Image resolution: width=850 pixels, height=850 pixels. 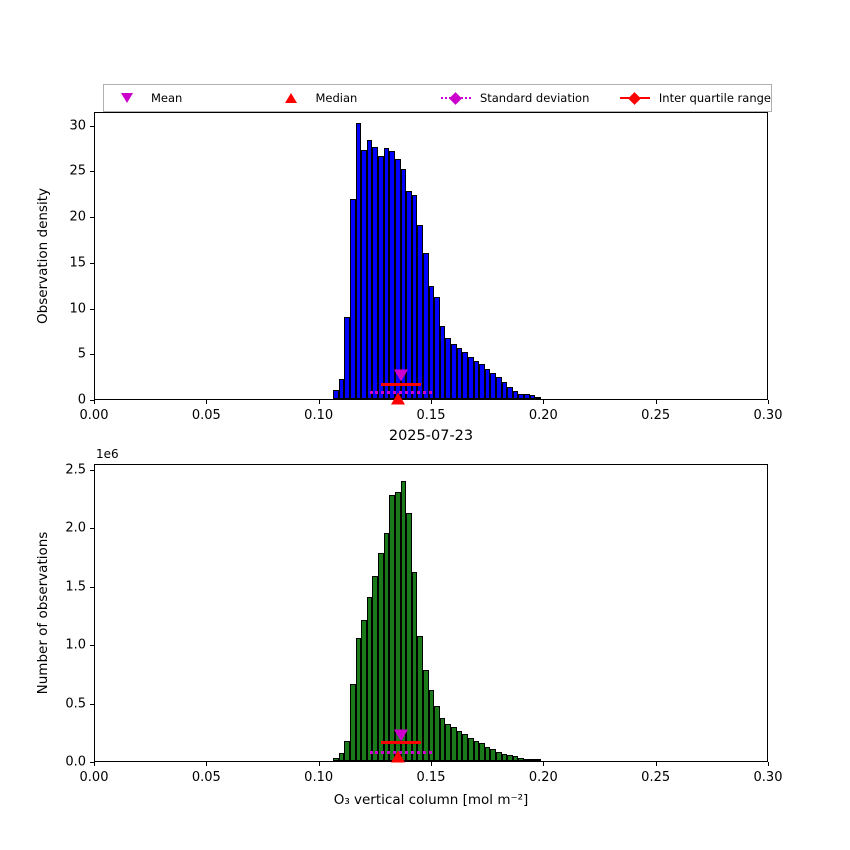 I want to click on triangle-down-icon, so click(x=127, y=98).